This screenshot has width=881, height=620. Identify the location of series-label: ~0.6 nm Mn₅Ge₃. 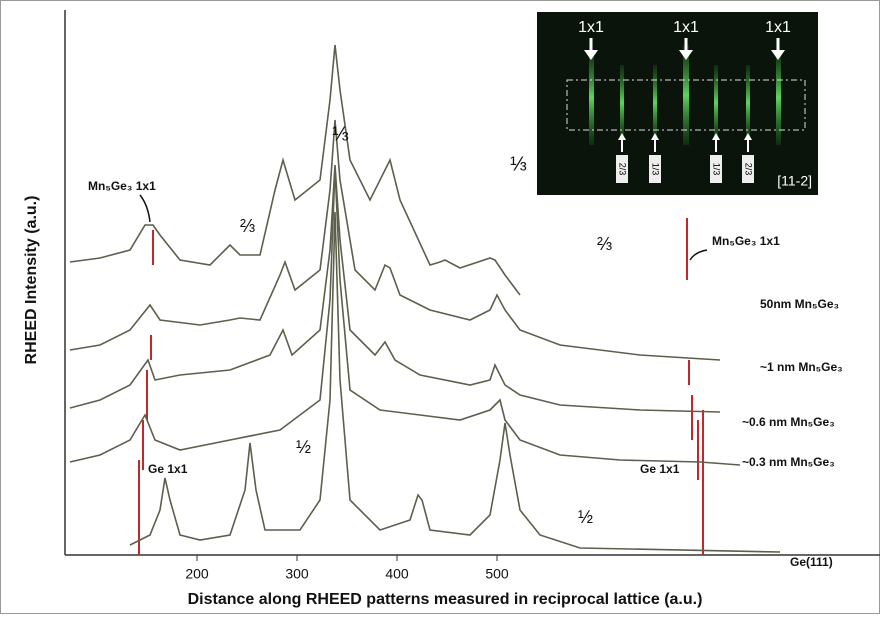
(788, 422).